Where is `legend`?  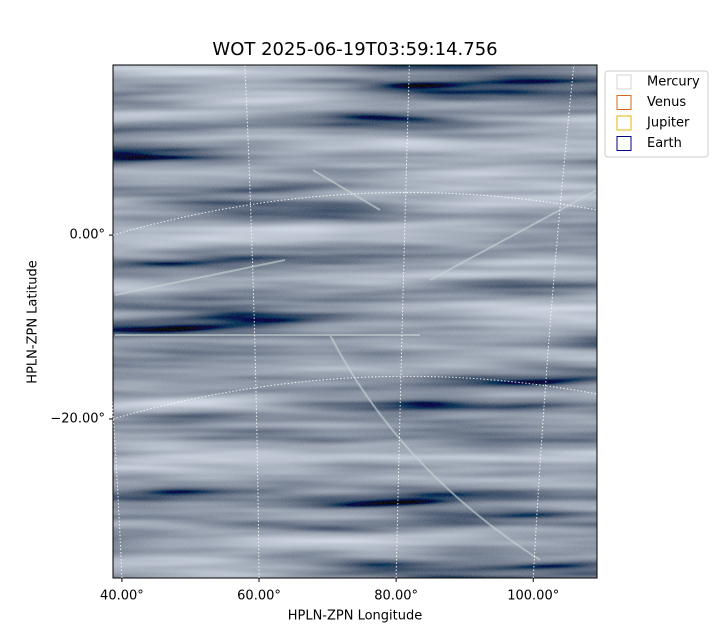
legend is located at coordinates (656, 114).